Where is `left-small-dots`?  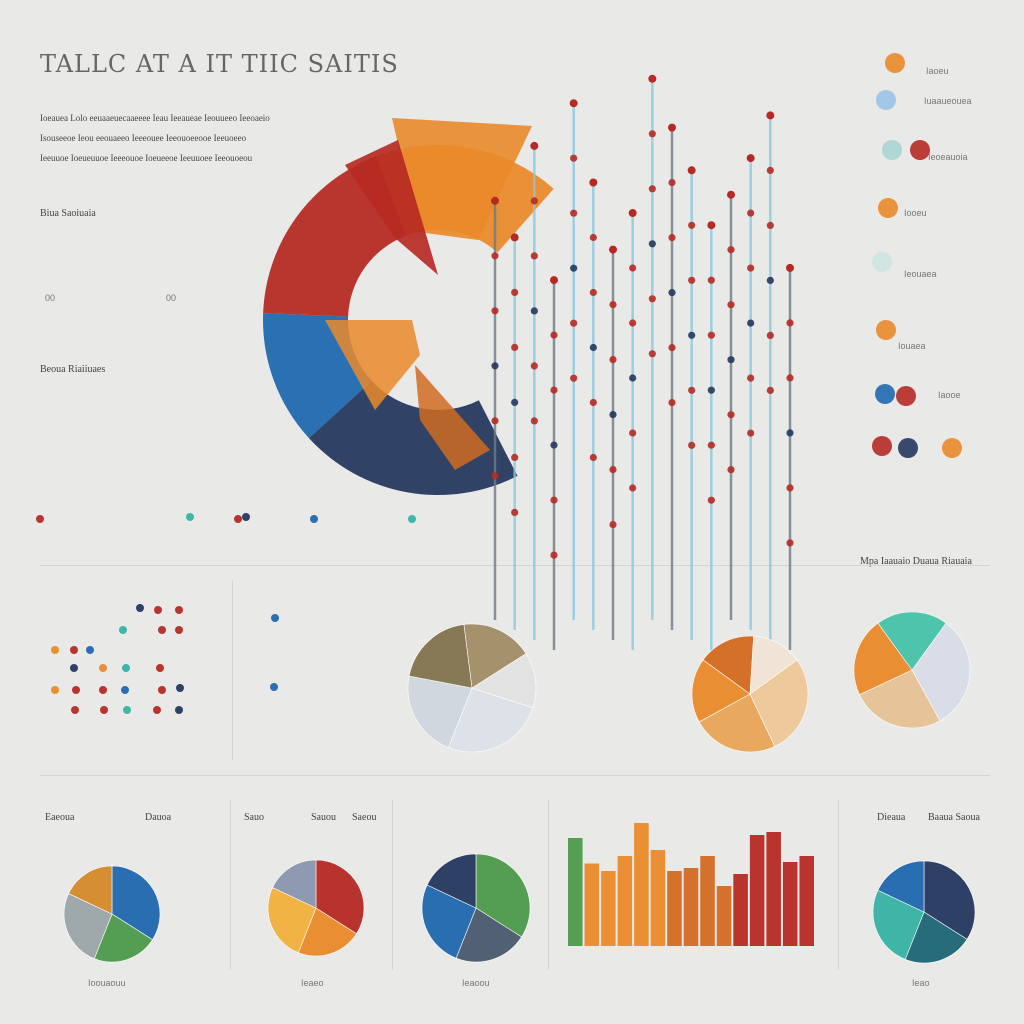
left-small-dots is located at coordinates (226, 613).